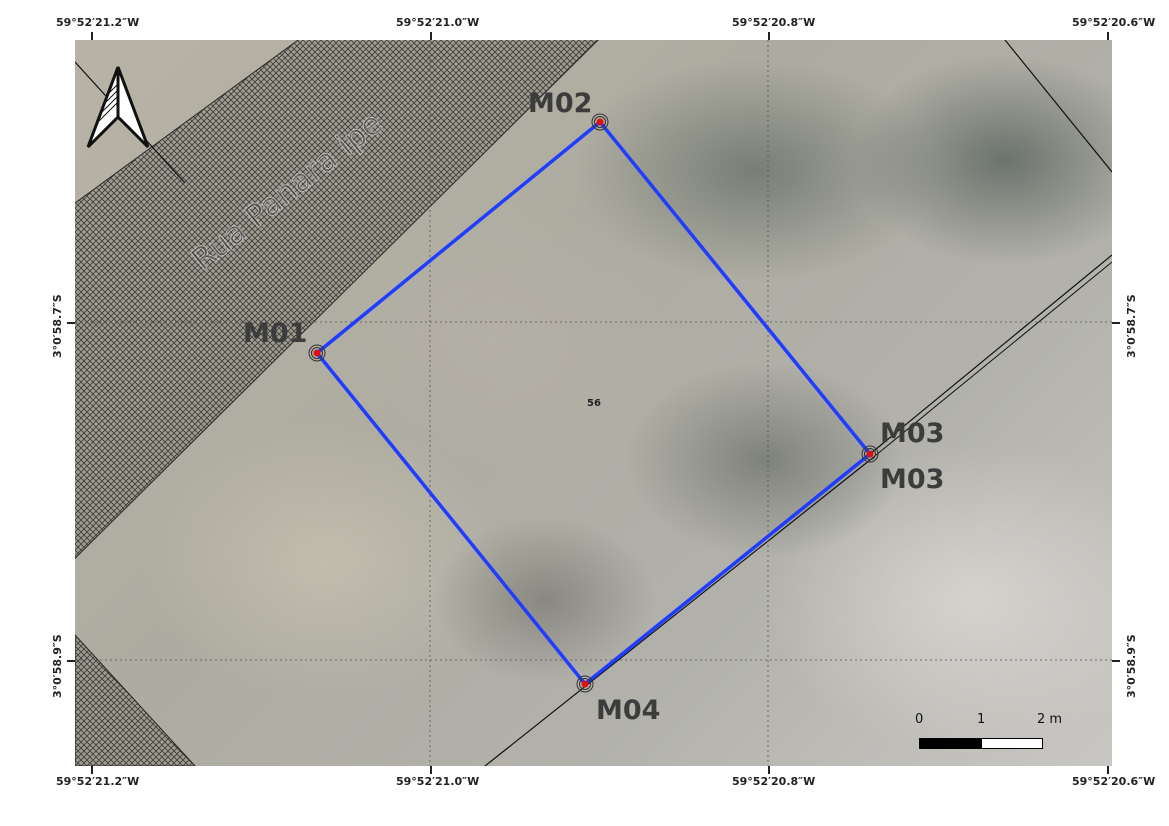 This screenshot has height=826, width=1169. What do you see at coordinates (585, 684) in the screenshot?
I see `marker-m04` at bounding box center [585, 684].